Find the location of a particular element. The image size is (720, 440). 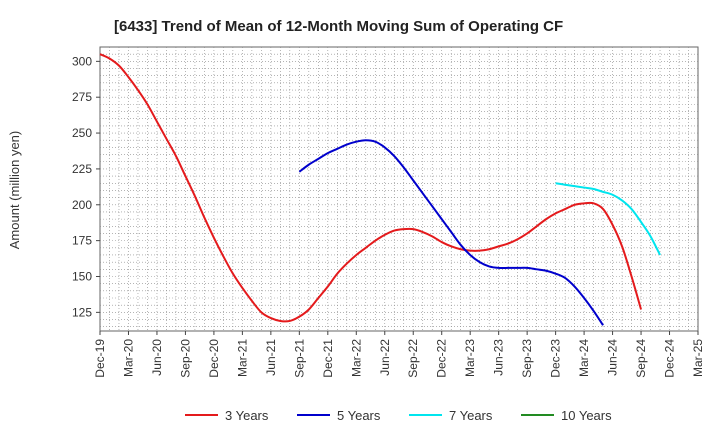

y-tick-label: 275 is located at coordinates (82, 97).